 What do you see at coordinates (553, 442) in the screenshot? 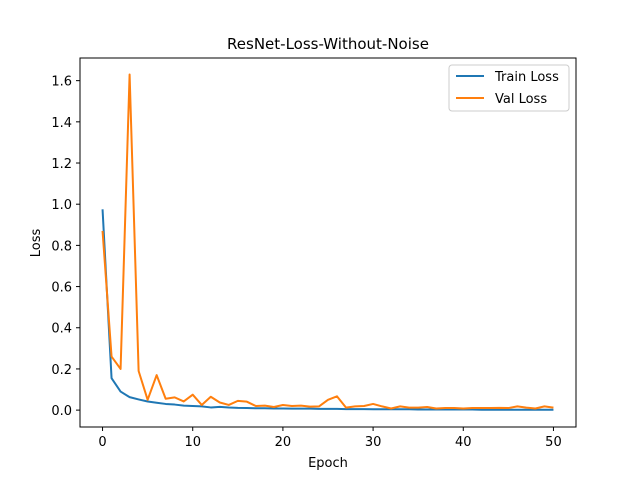
I see `x-tick-label: 50` at bounding box center [553, 442].